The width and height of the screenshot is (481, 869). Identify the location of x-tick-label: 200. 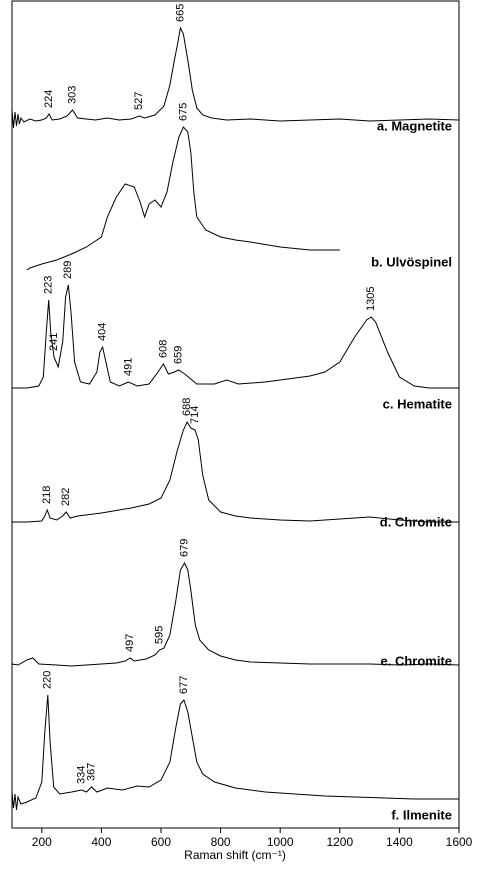
(42, 842).